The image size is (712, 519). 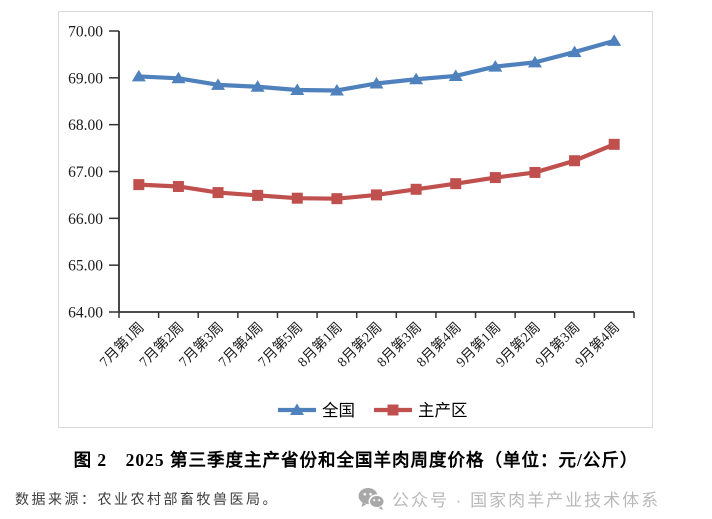 What do you see at coordinates (85, 172) in the screenshot?
I see `y-axis-label: 67.00` at bounding box center [85, 172].